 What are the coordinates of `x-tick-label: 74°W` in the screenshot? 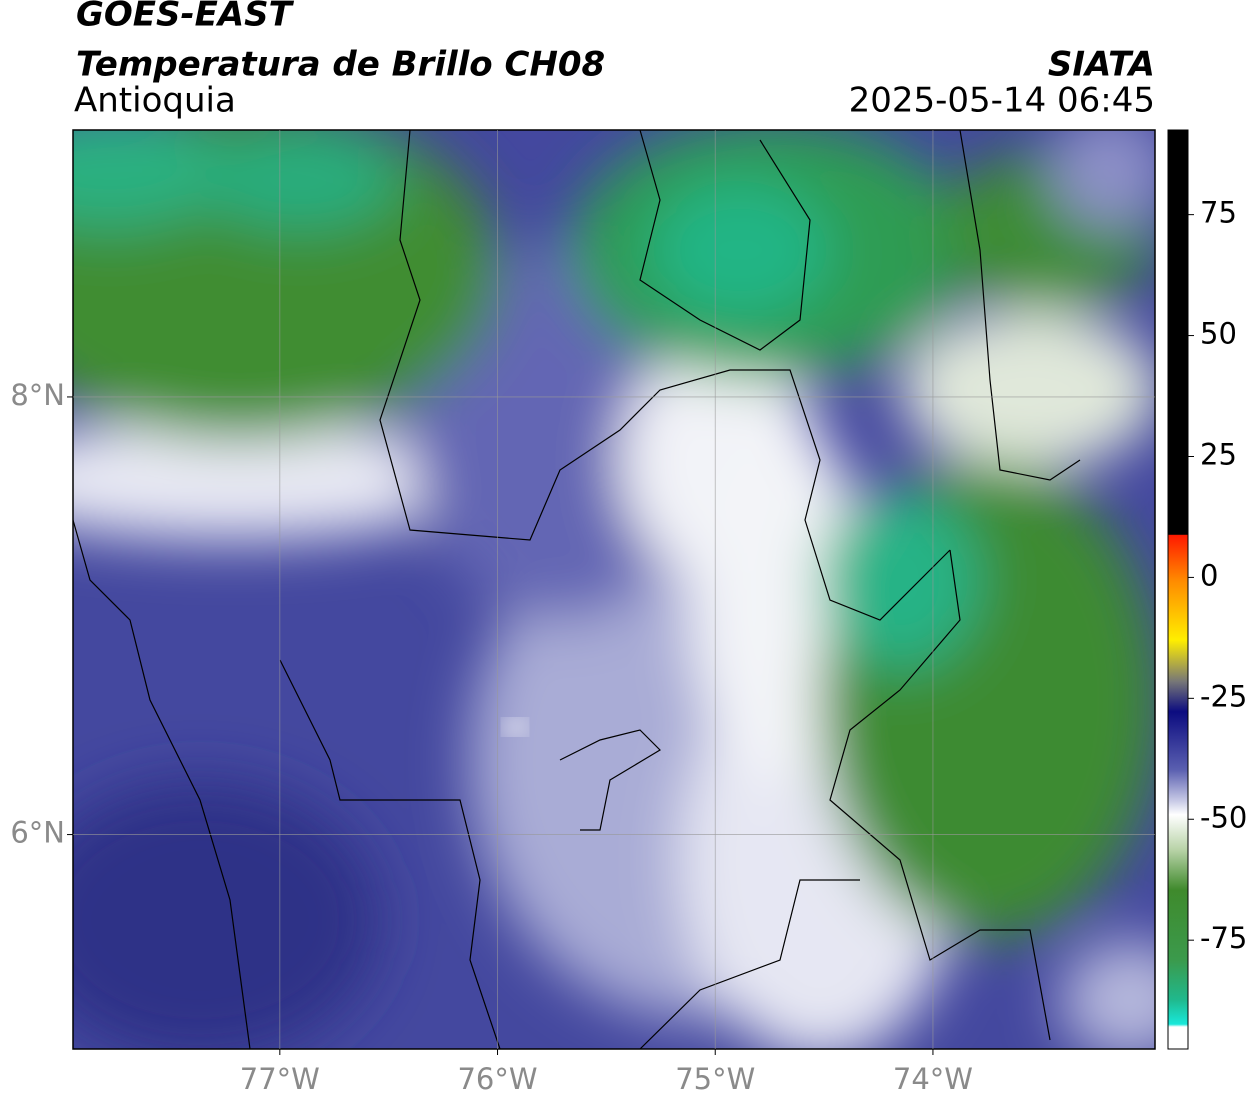 It's located at (933, 1079).